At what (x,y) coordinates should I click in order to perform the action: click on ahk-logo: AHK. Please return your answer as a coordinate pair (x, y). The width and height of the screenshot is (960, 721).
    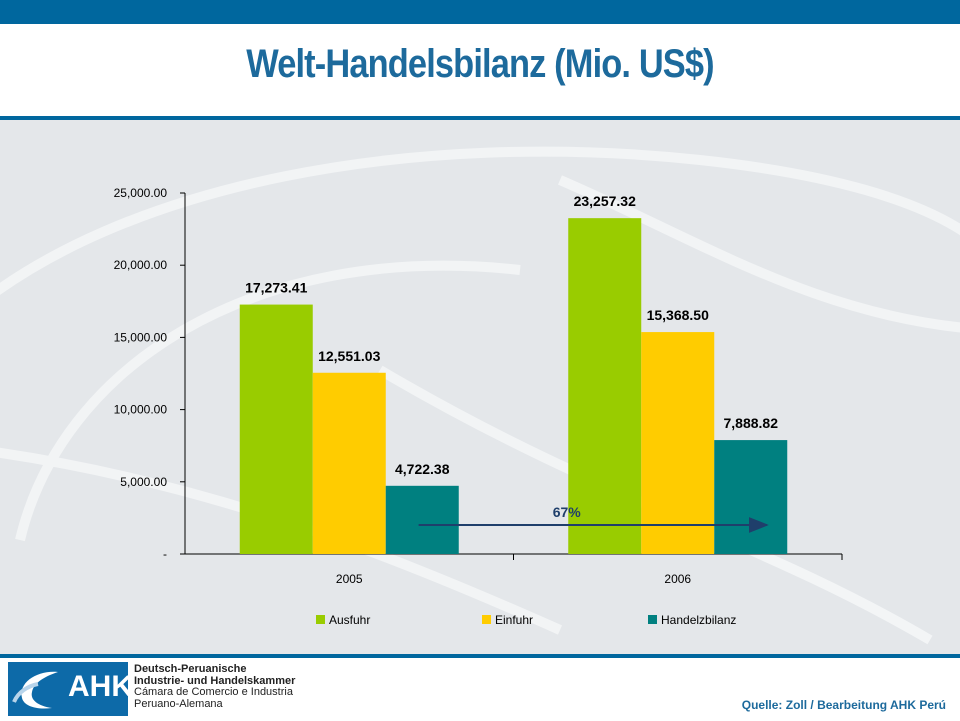
    Looking at the image, I should click on (70, 689).